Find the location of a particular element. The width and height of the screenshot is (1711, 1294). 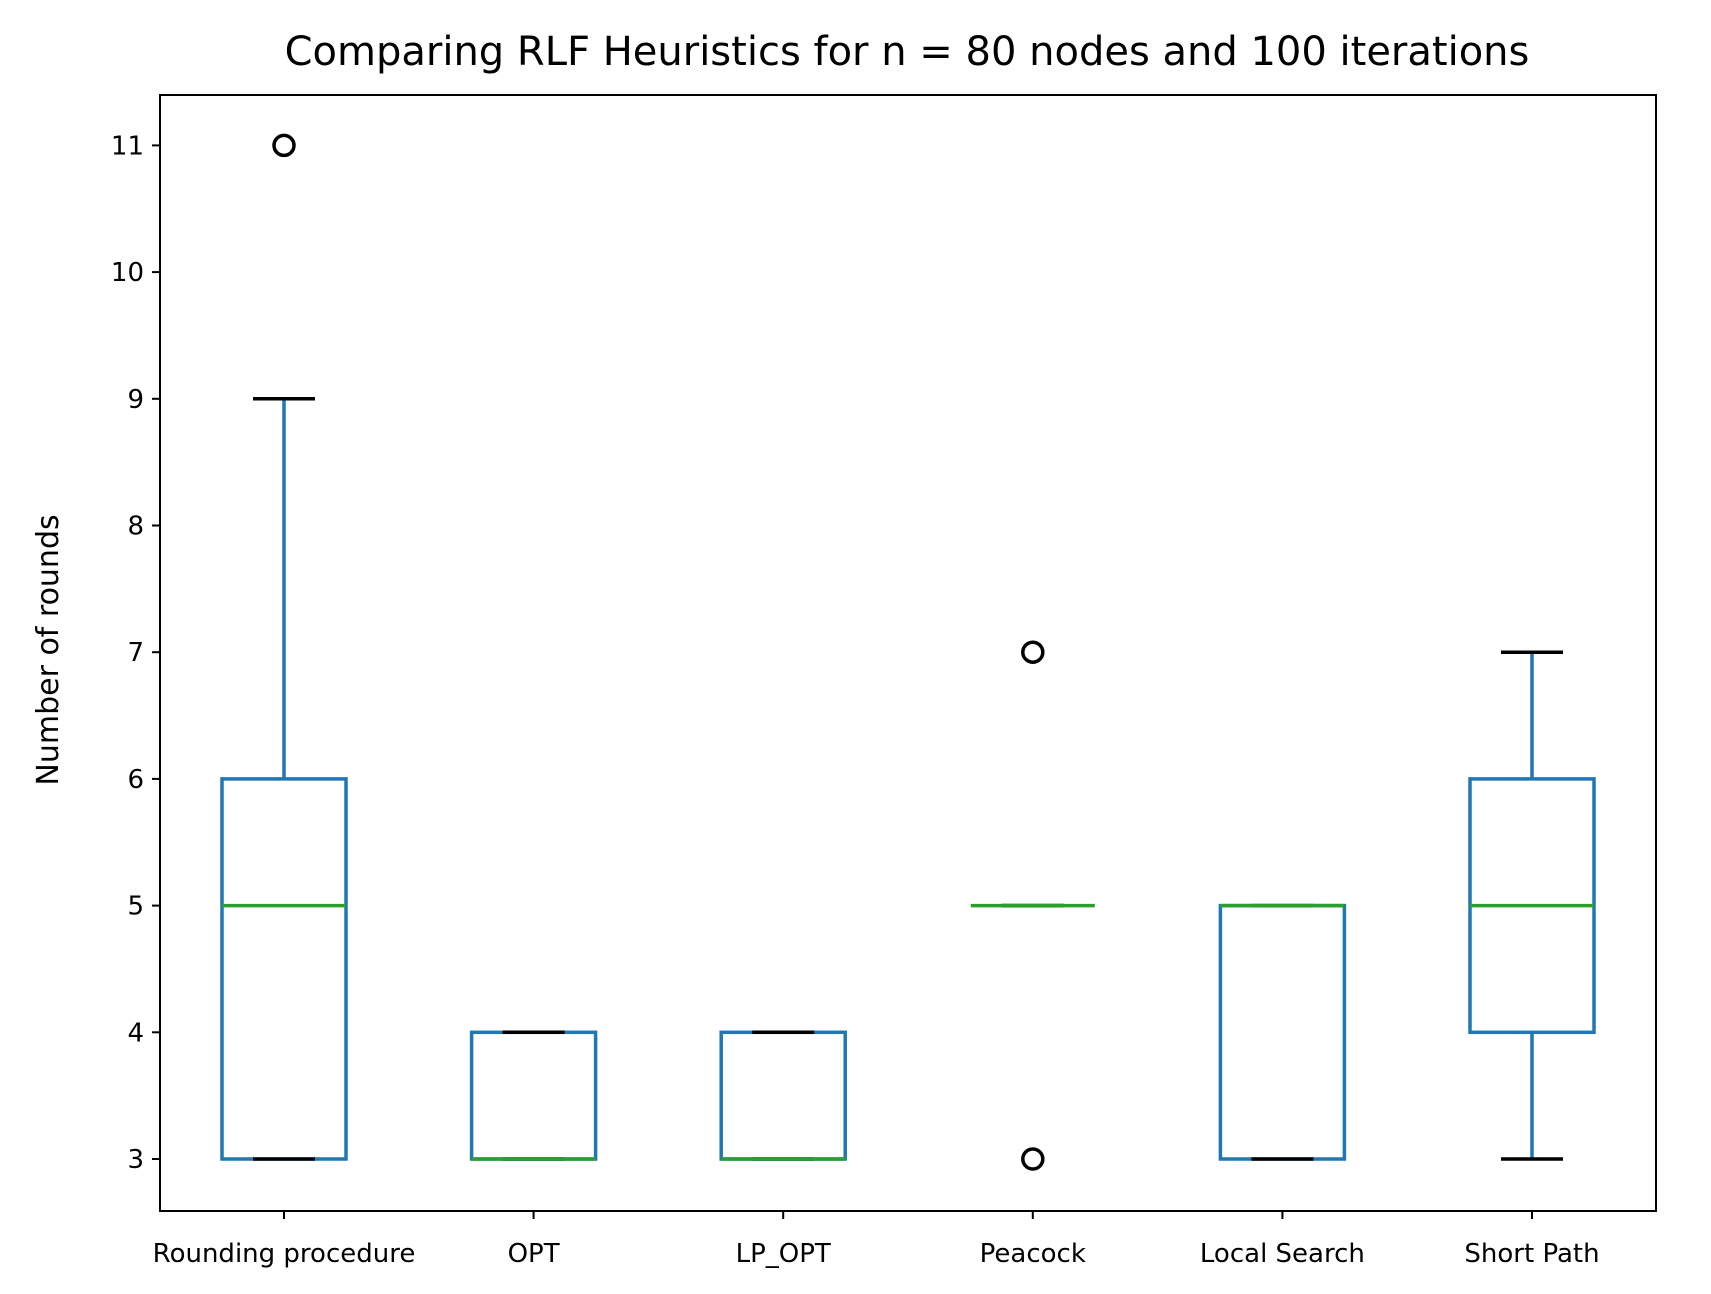

x-tick-label: Peacock is located at coordinates (1033, 1254).